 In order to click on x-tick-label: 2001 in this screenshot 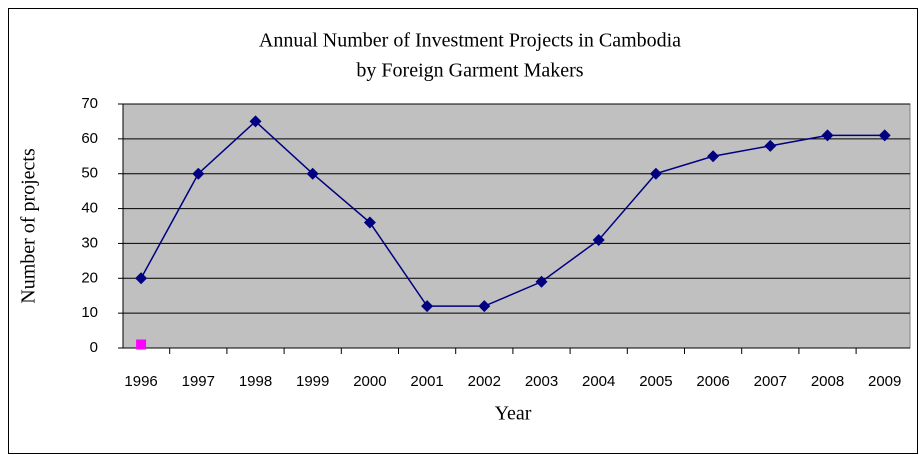, I will do `click(426, 381)`.